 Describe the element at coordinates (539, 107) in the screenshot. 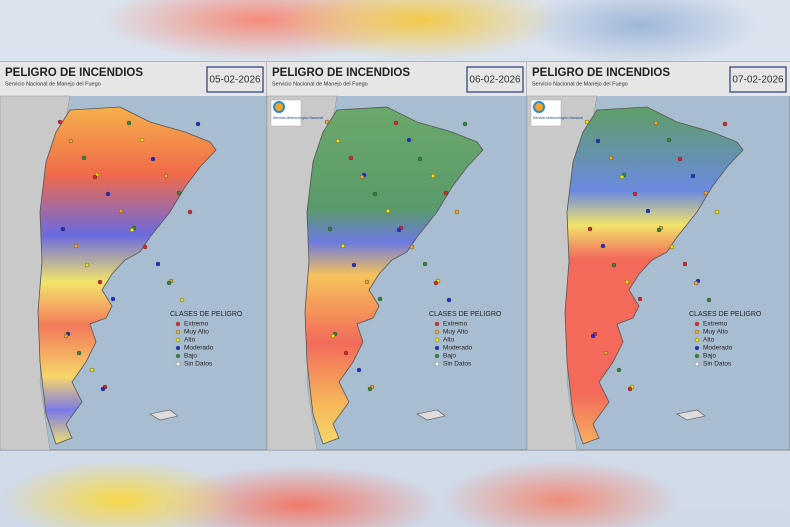

I see `logo-icon` at that location.